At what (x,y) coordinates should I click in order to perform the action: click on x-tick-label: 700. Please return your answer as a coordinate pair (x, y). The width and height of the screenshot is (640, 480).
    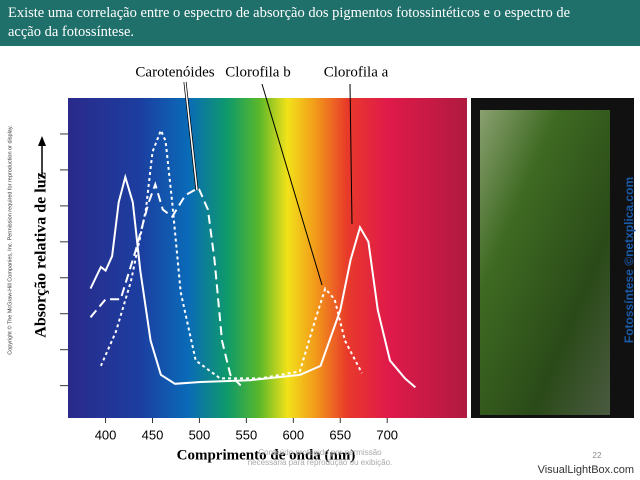
    Looking at the image, I should click on (387, 434).